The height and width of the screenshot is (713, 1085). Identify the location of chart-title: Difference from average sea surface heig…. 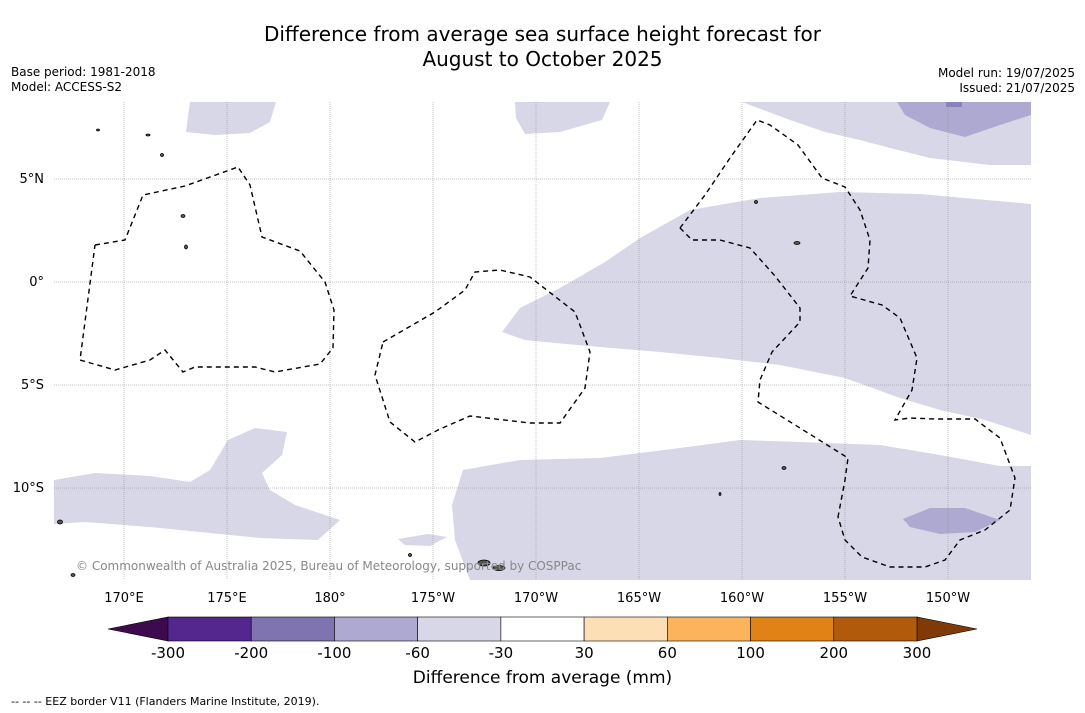
(542, 47).